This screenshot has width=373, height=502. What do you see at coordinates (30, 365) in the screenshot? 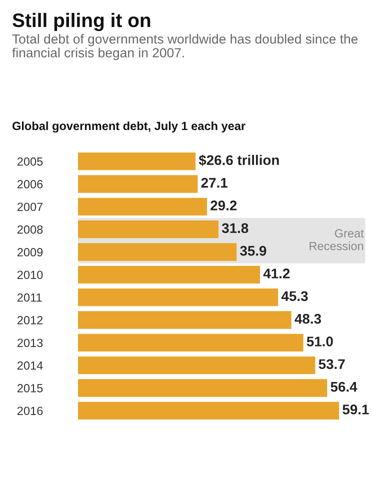
I see `y-tick-label: 2014` at bounding box center [30, 365].